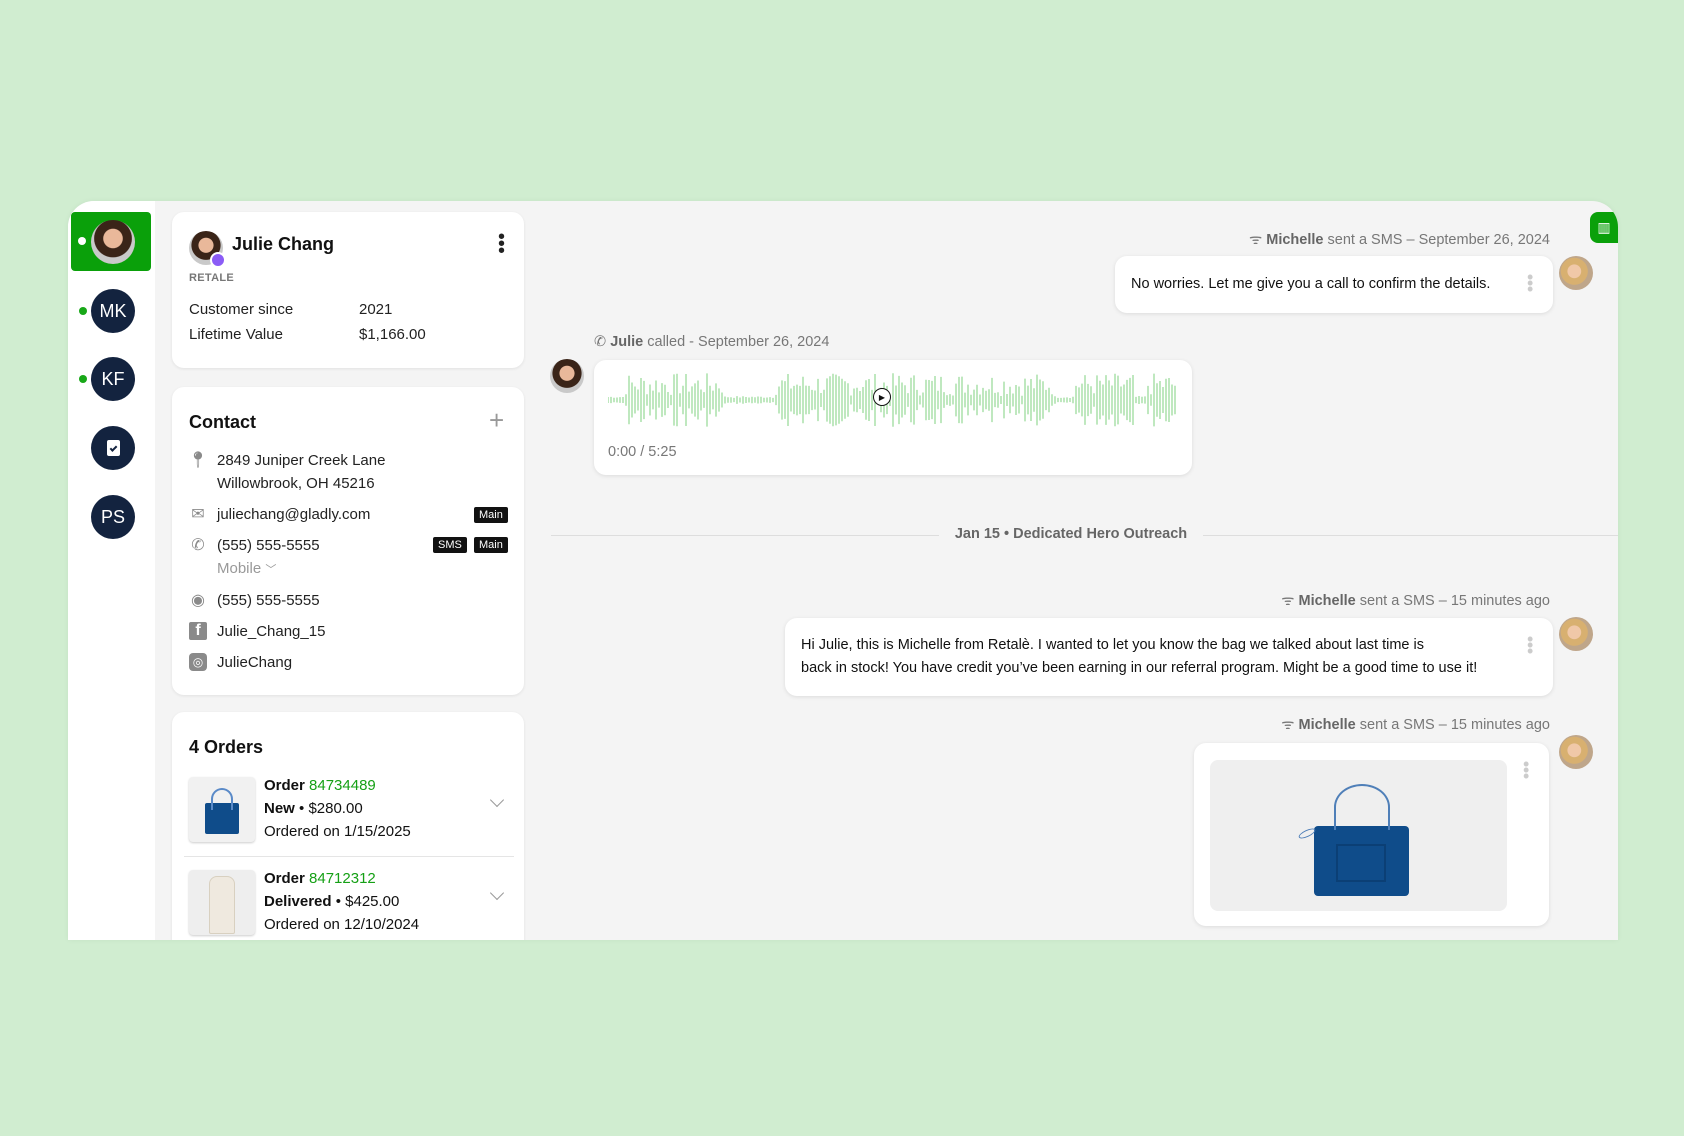  Describe the element at coordinates (113, 517) in the screenshot. I see `avatar-ps: PS` at that location.